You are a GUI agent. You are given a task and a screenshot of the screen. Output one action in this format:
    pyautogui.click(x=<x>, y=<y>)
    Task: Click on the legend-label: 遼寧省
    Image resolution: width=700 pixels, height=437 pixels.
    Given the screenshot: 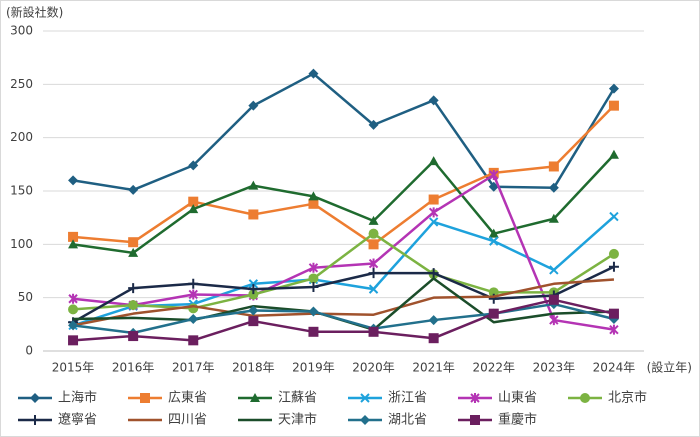 What is the action you would take?
    pyautogui.click(x=77, y=420)
    